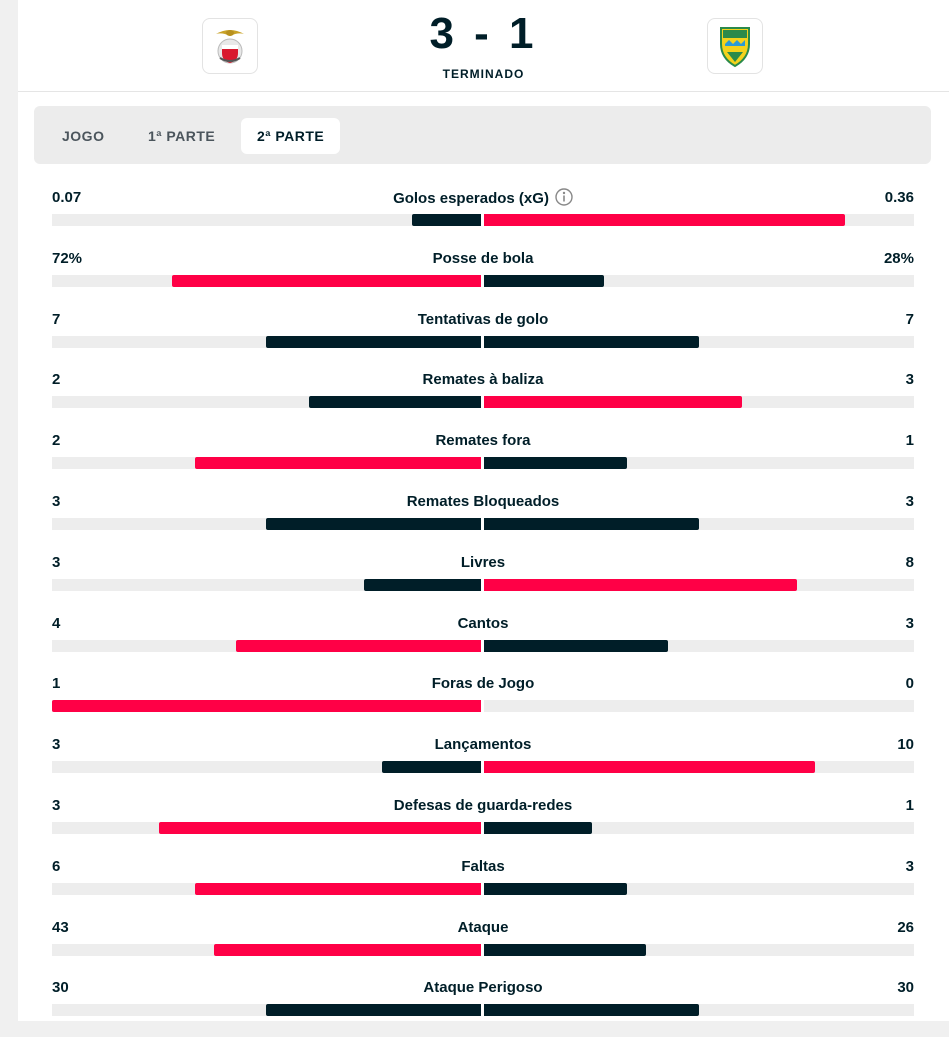  What do you see at coordinates (483, 642) in the screenshot?
I see `stat-row: 4 Cantos 3` at bounding box center [483, 642].